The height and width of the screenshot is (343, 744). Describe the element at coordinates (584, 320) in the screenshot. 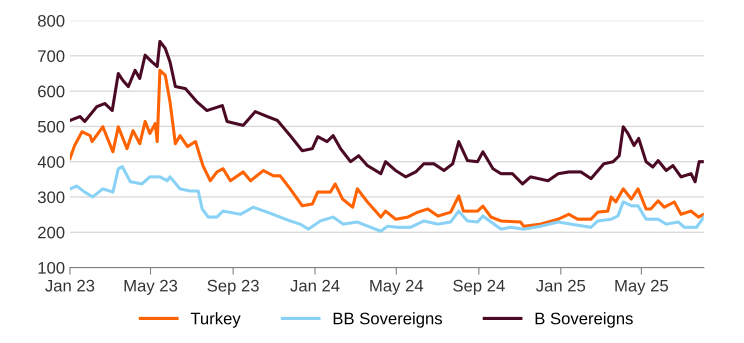

I see `legend-label: B Sovereigns` at that location.